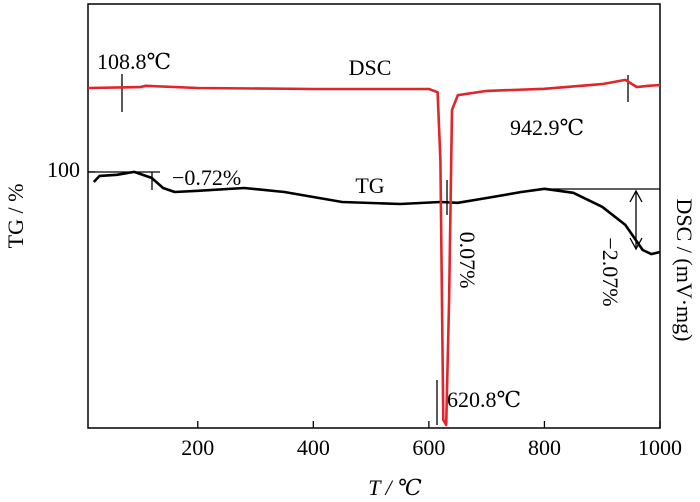 This screenshot has width=700, height=502. Describe the element at coordinates (206, 177) in the screenshot. I see `annotation: −0.72%` at that location.